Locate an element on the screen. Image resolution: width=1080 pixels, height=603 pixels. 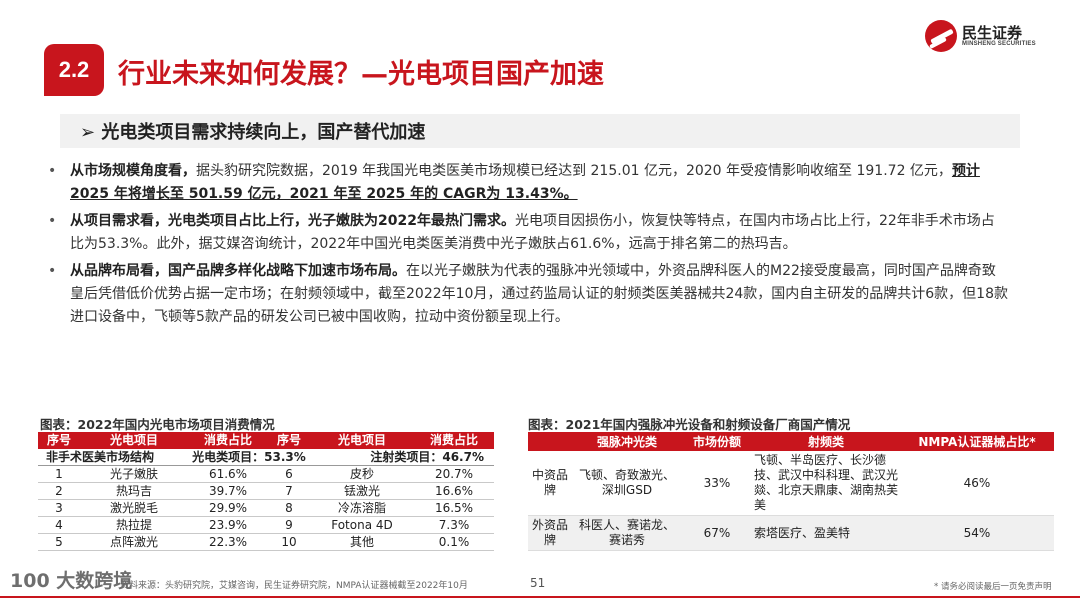
table-cell: 5 is located at coordinates (59, 542).